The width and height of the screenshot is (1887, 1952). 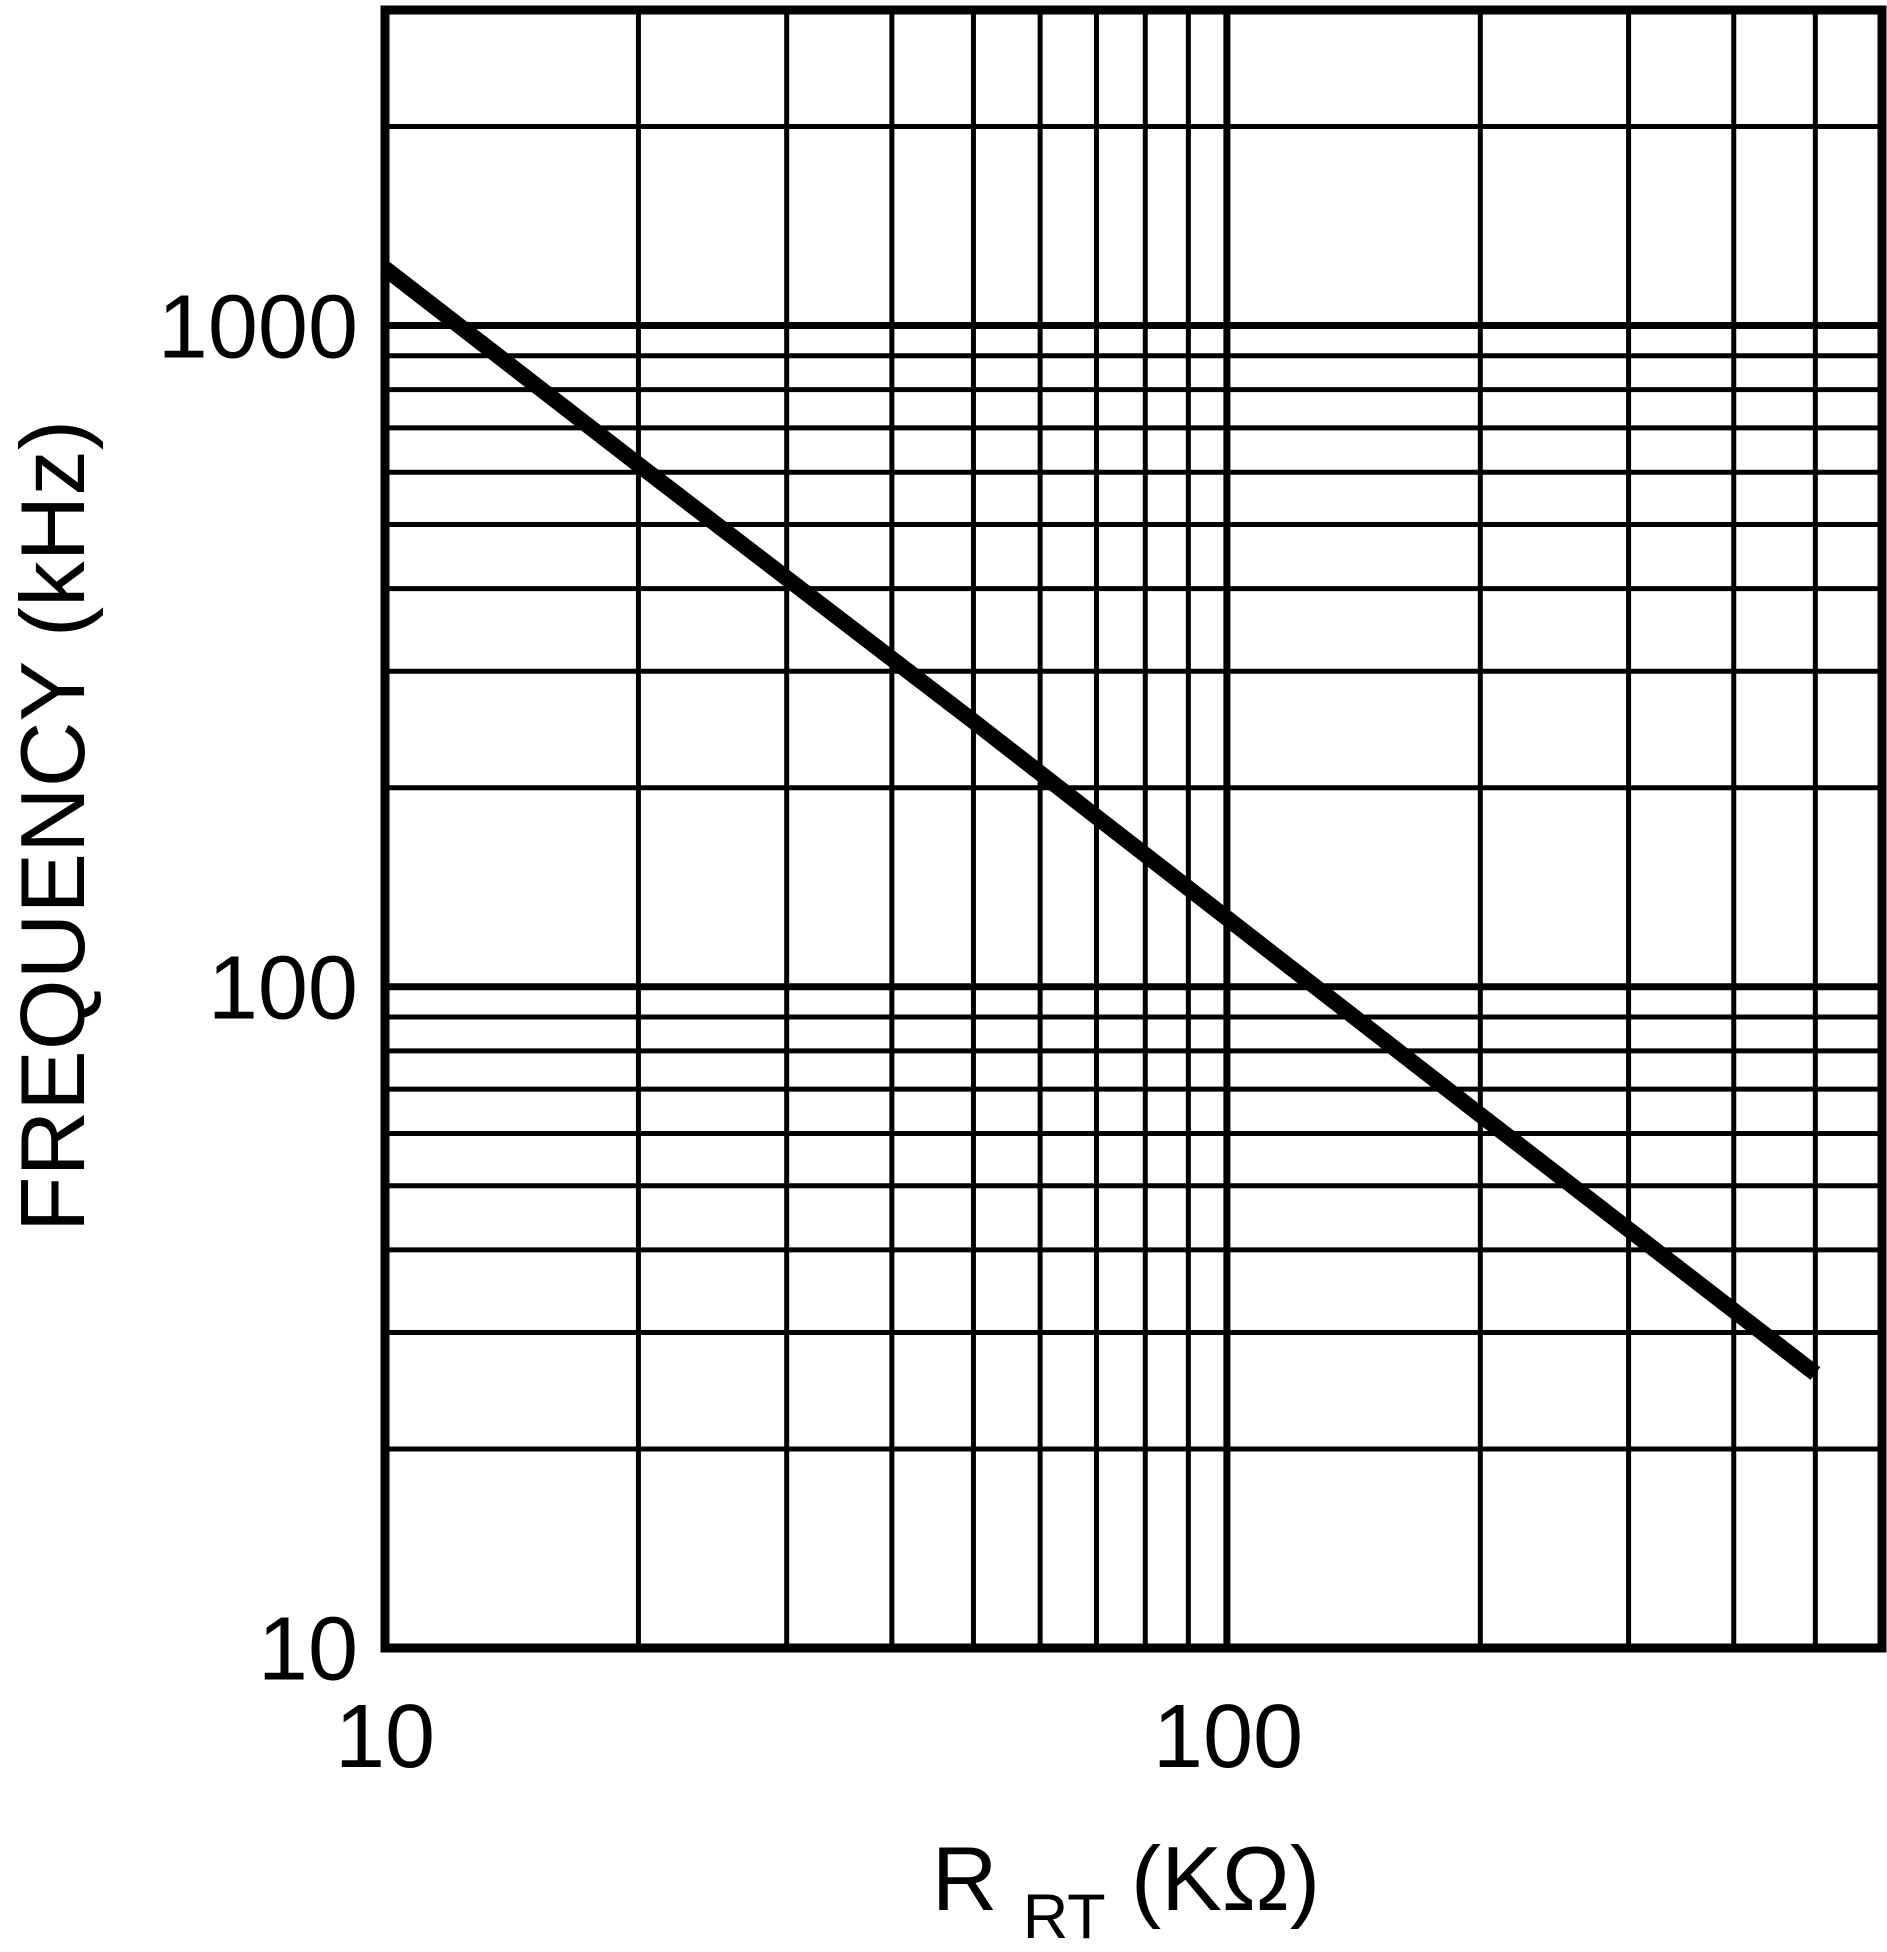 What do you see at coordinates (283, 989) in the screenshot?
I see `y-tick-label-100: 100` at bounding box center [283, 989].